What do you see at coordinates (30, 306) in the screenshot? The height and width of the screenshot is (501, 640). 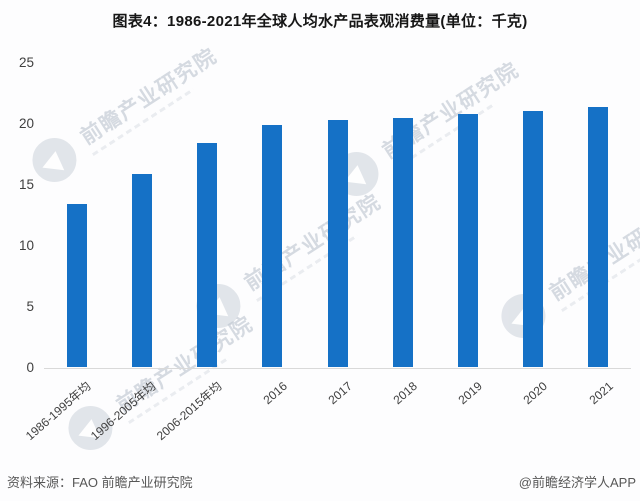 I see `y-tick-label: 5` at bounding box center [30, 306].